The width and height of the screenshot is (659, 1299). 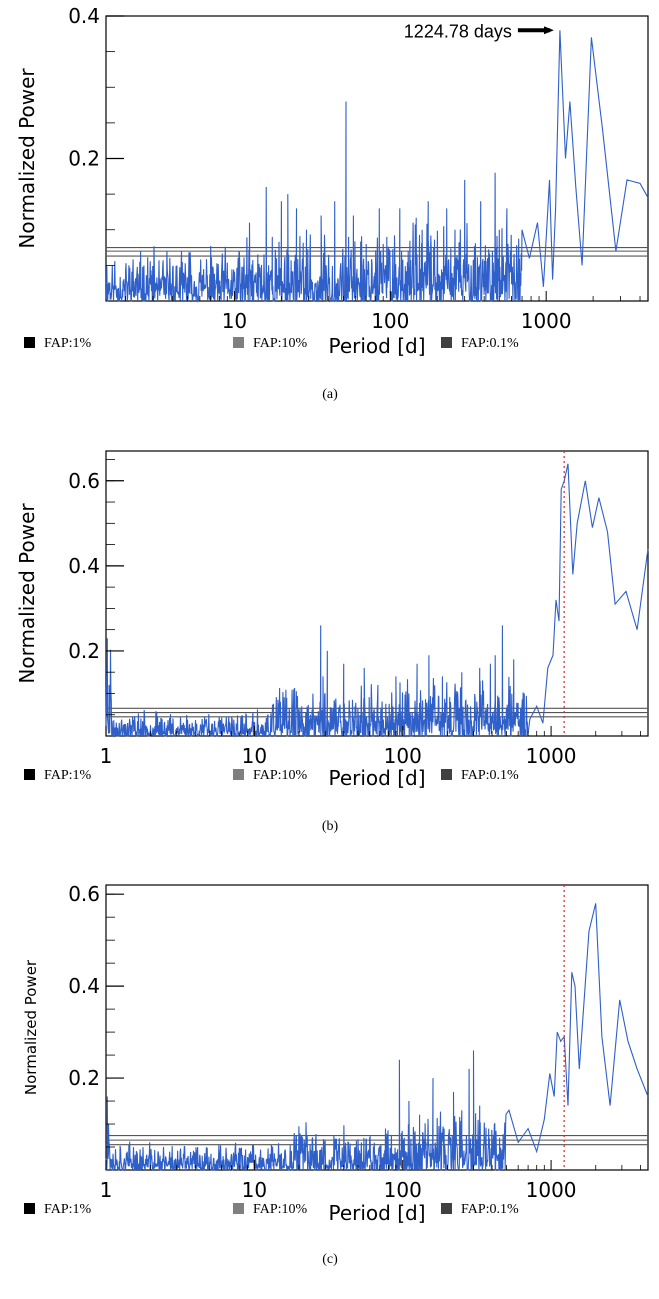 I want to click on panel-caption: (a), so click(x=330, y=394).